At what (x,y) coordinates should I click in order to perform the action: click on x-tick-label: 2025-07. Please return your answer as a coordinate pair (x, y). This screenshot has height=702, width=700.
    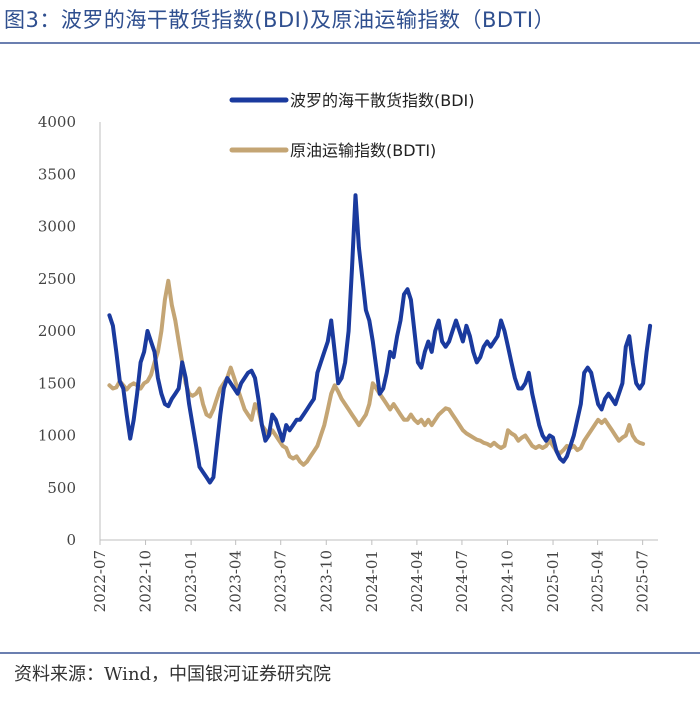
    Looking at the image, I should click on (643, 581).